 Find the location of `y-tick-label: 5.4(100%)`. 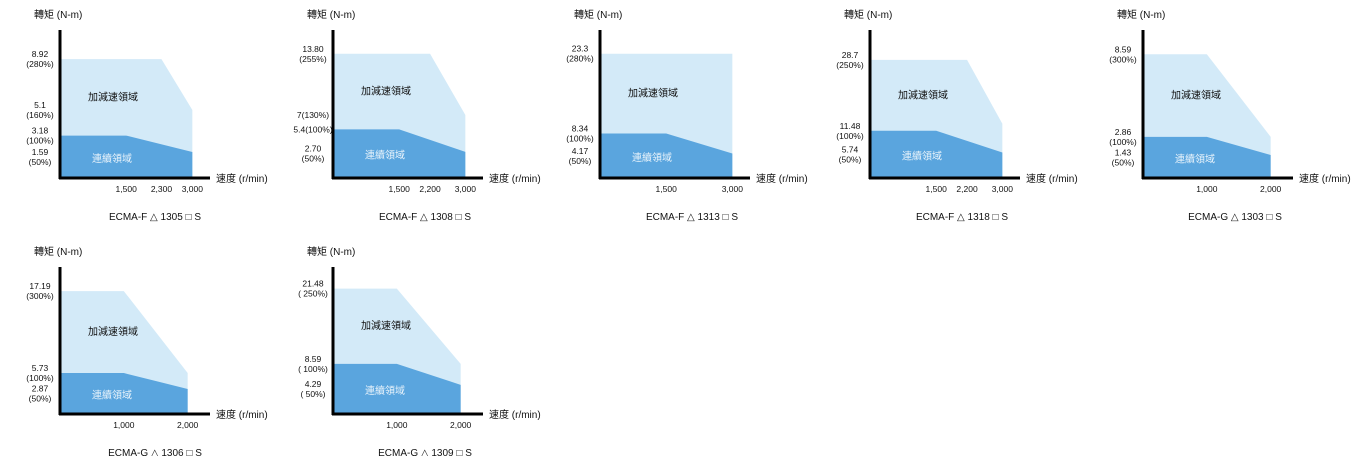

y-tick-label: 5.4(100%) is located at coordinates (312, 129).